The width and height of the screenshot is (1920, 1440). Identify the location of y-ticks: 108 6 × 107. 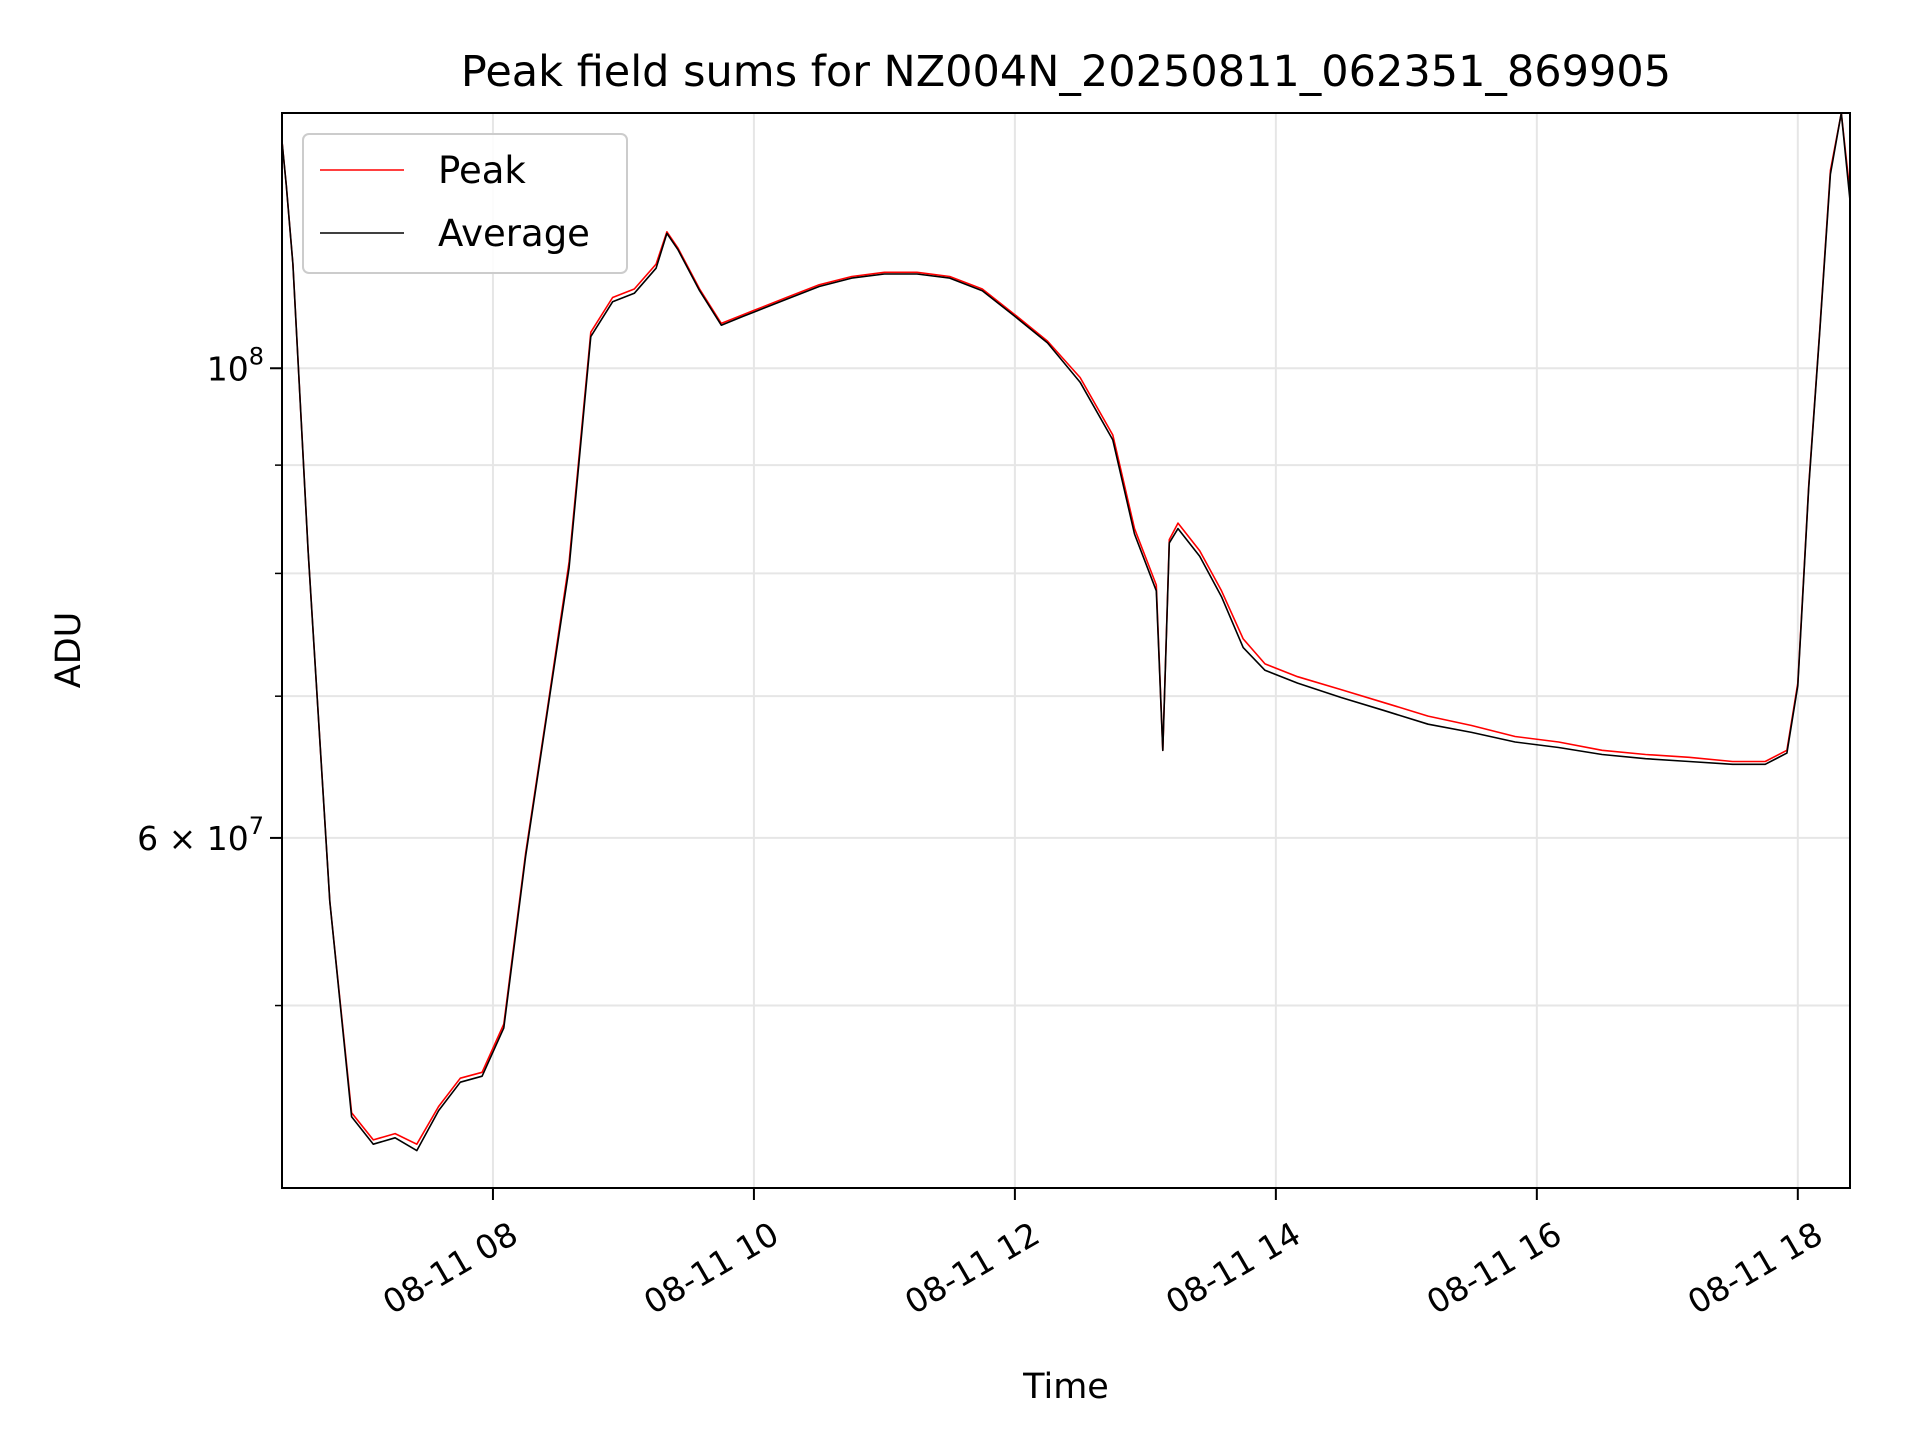
(209, 674).